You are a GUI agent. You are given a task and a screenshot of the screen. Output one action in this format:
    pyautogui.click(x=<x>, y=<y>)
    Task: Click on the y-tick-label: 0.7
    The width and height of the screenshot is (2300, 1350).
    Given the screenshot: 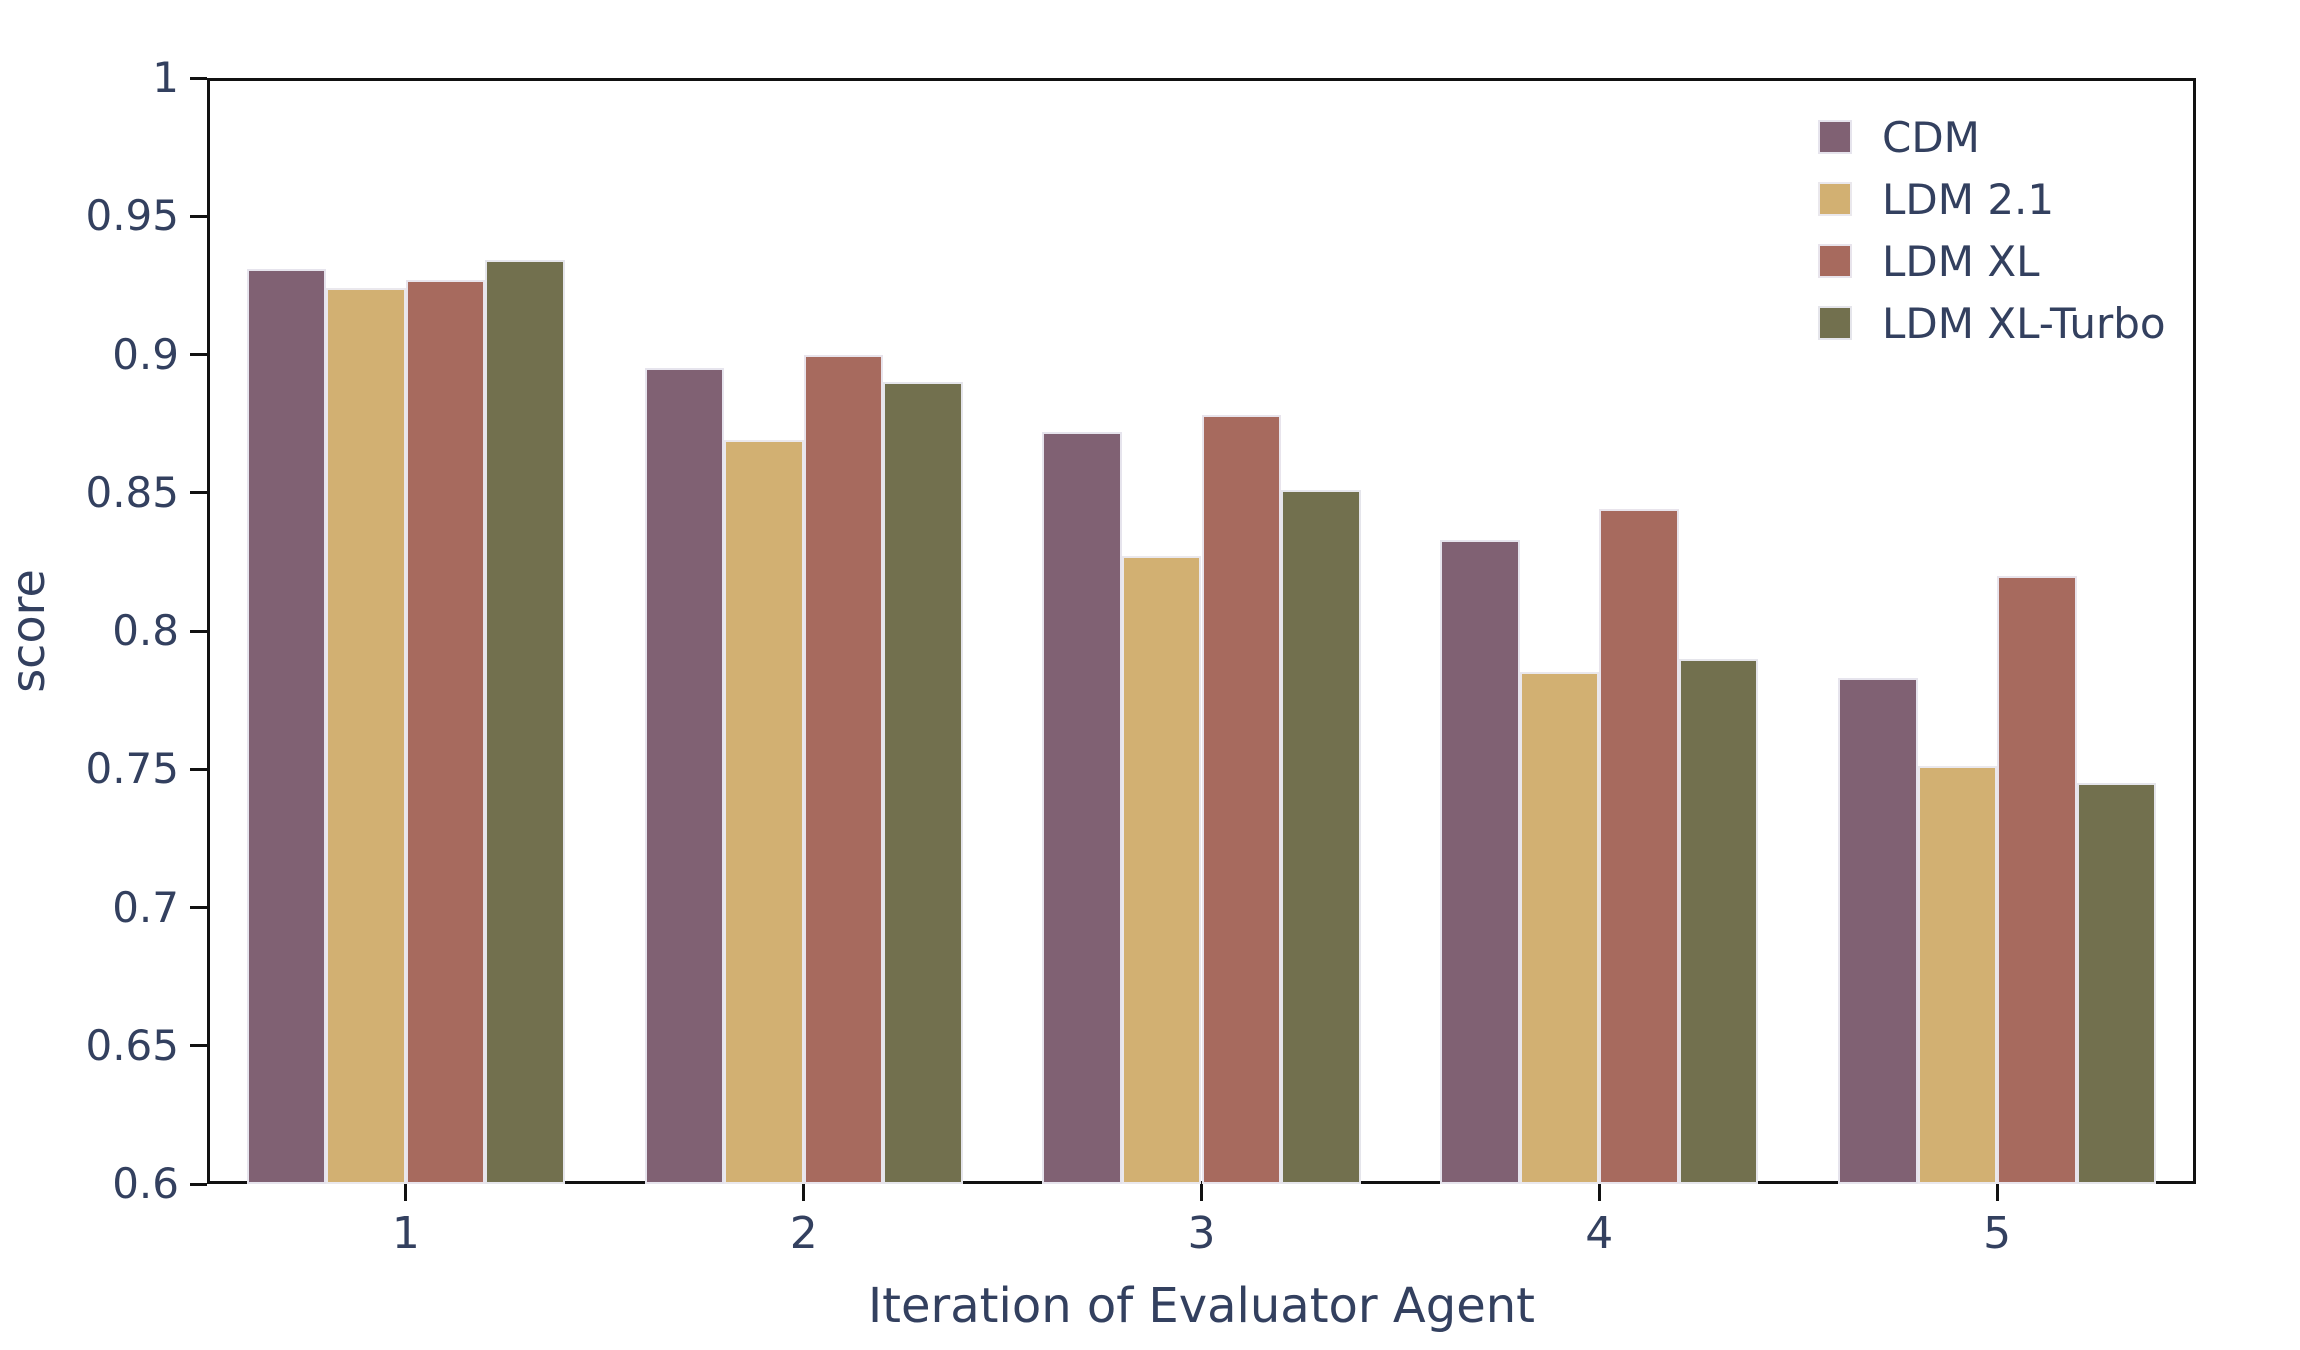 What is the action you would take?
    pyautogui.click(x=145, y=907)
    